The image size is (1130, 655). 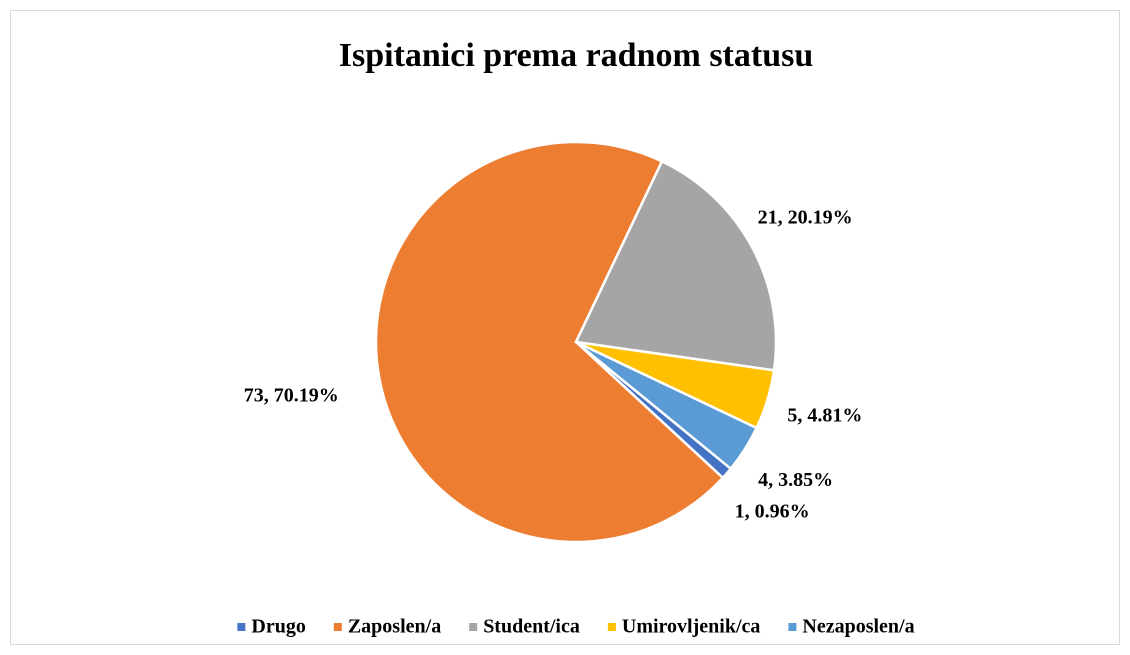 I want to click on legend-label: Zaposlen/a, so click(x=394, y=627).